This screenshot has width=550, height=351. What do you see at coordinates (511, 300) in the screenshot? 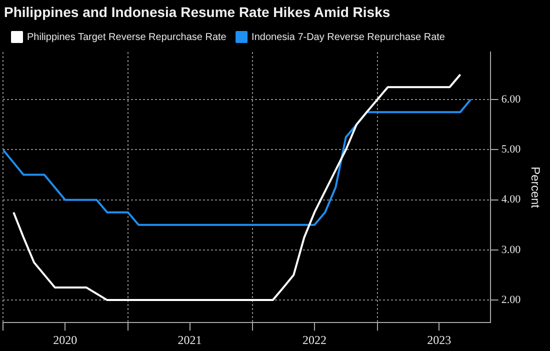
I see `y-tick-label: 2.00` at bounding box center [511, 300].